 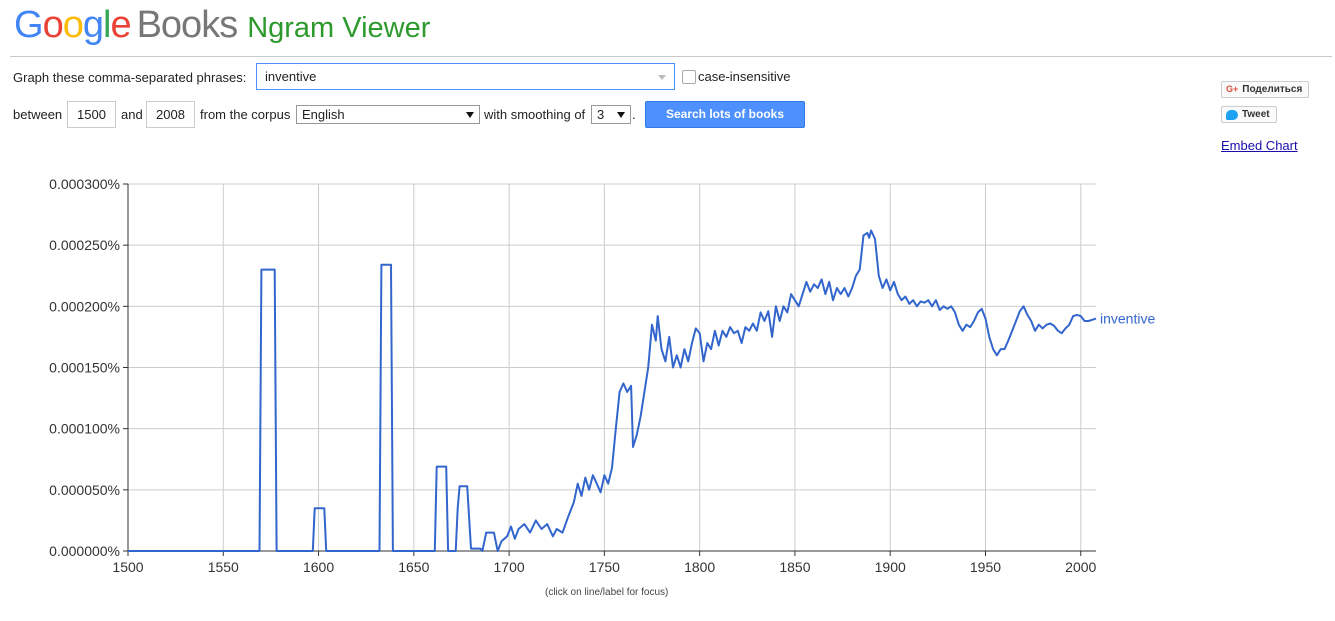 What do you see at coordinates (84, 429) in the screenshot?
I see `y-tick-label: 0.000100%` at bounding box center [84, 429].